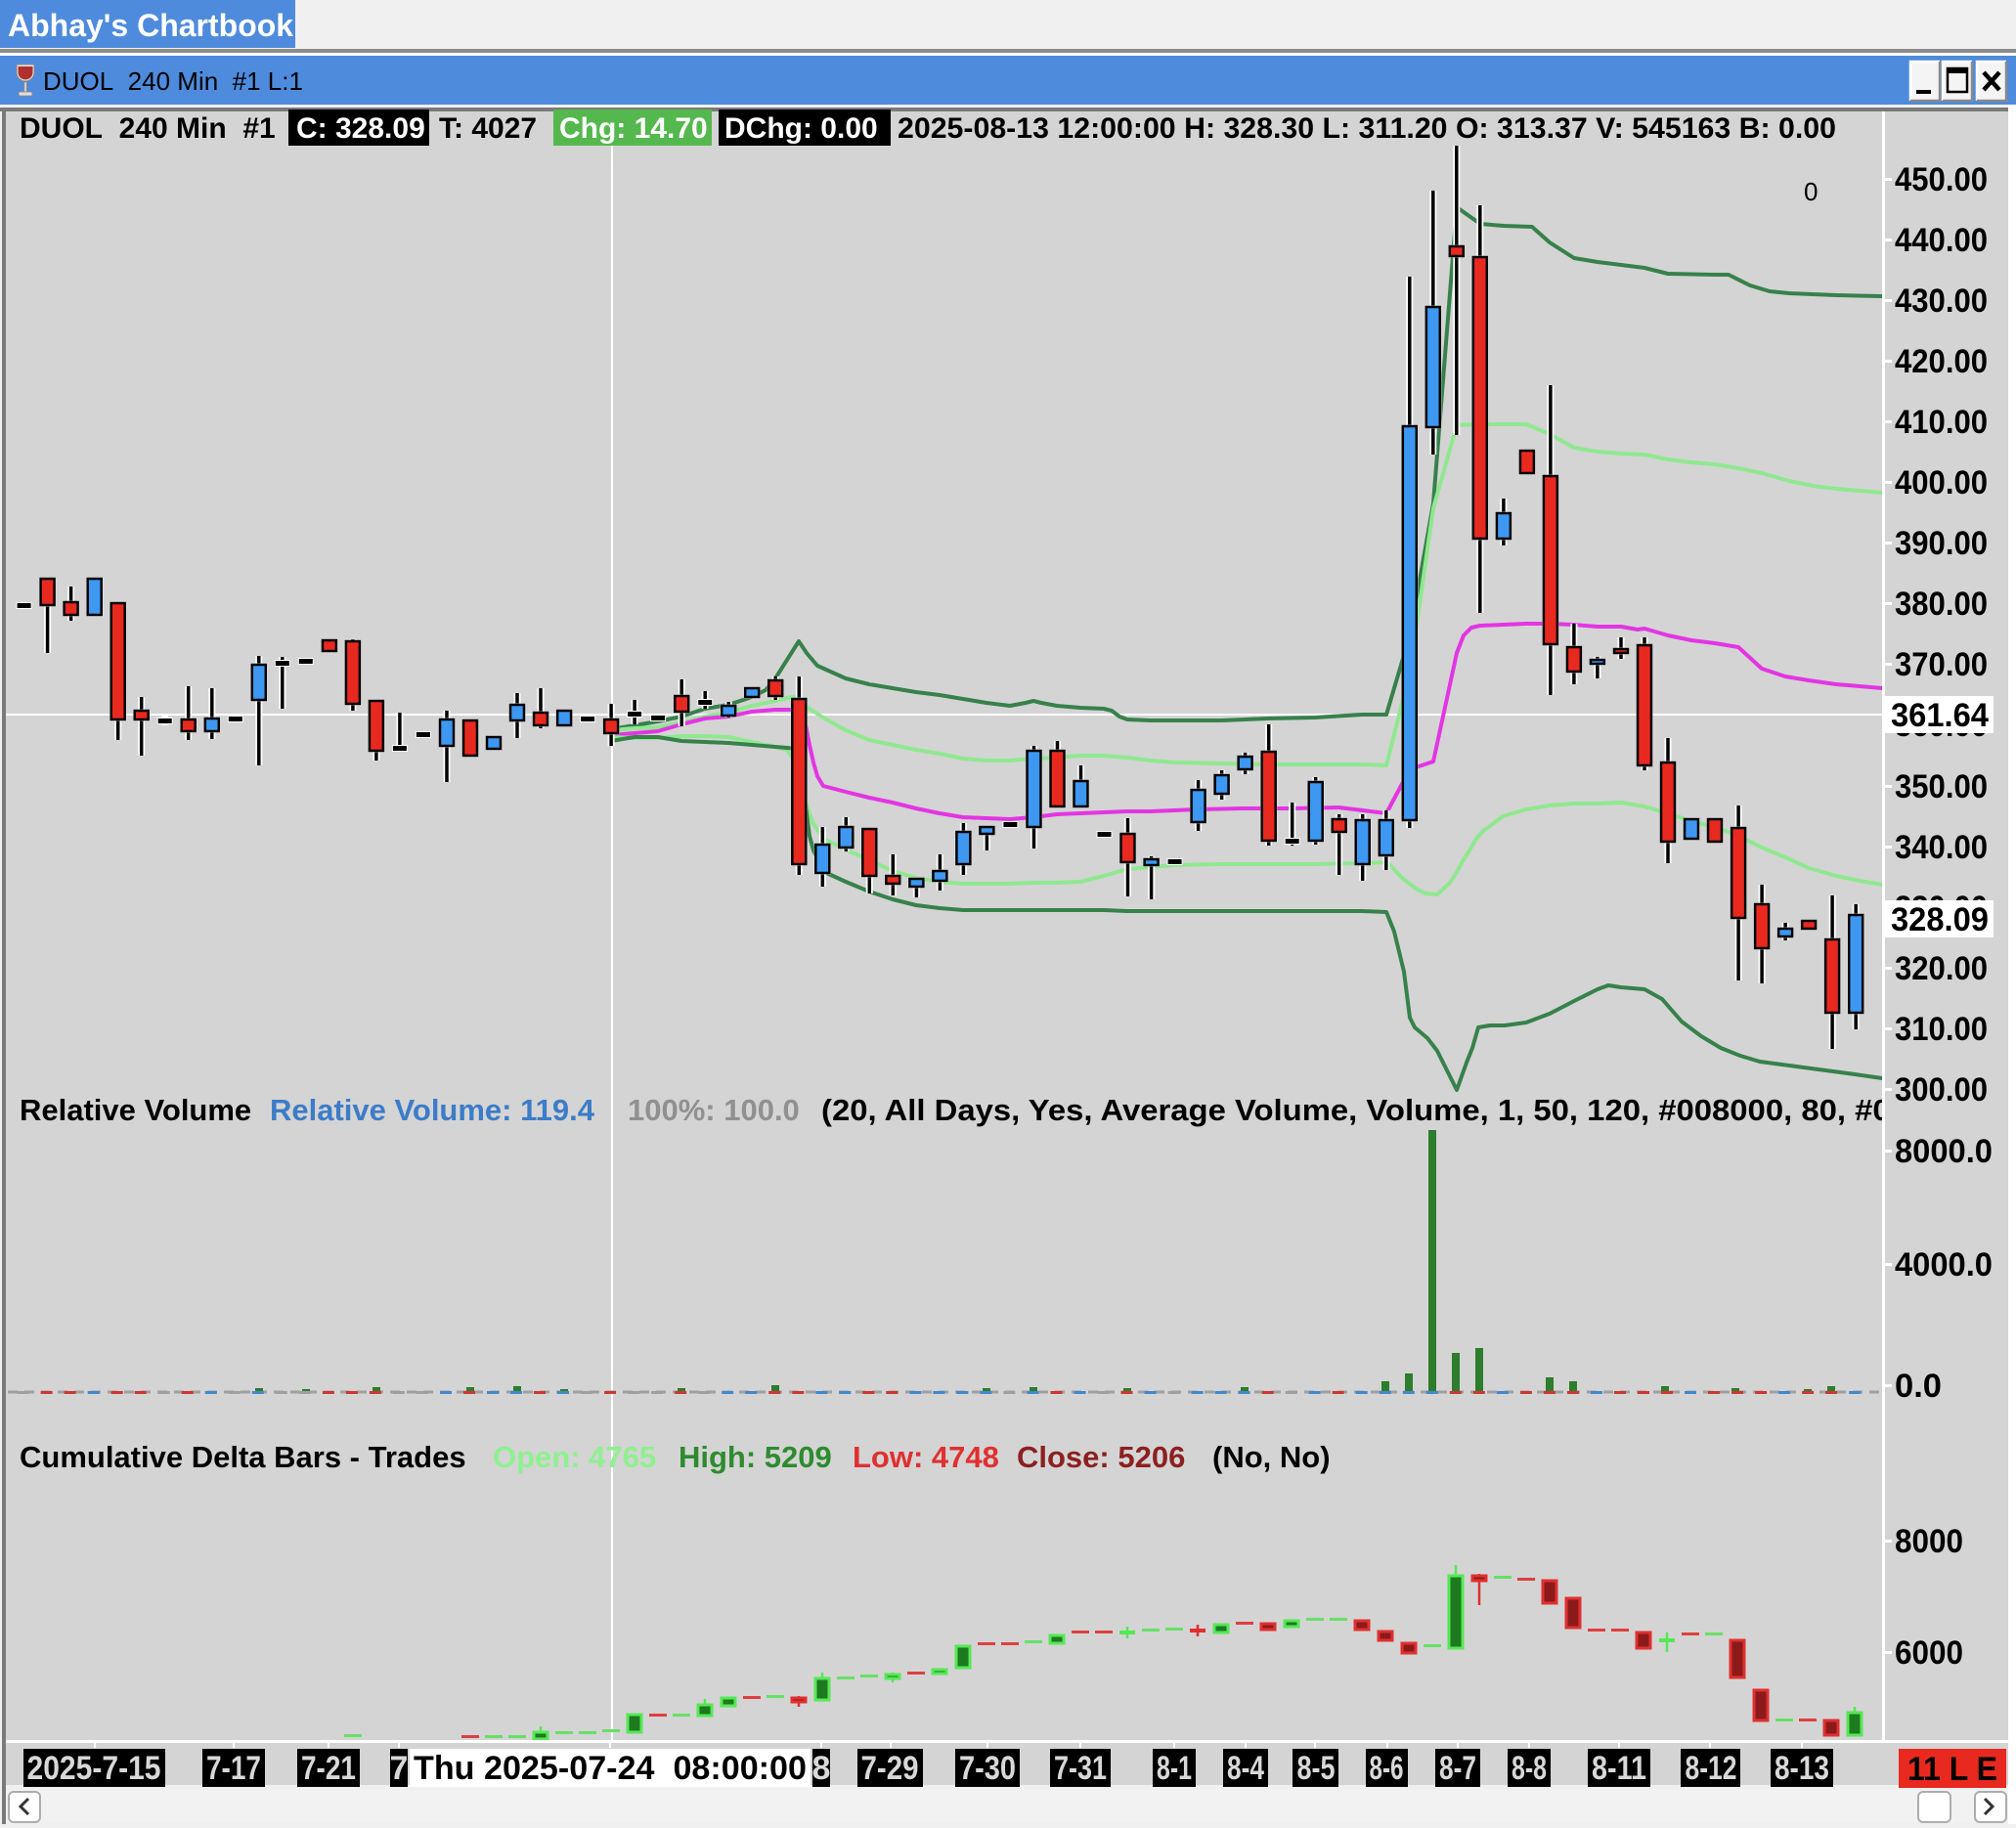 The height and width of the screenshot is (1828, 2016). Describe the element at coordinates (890, 1769) in the screenshot. I see `svg-text: 7-29` at that location.